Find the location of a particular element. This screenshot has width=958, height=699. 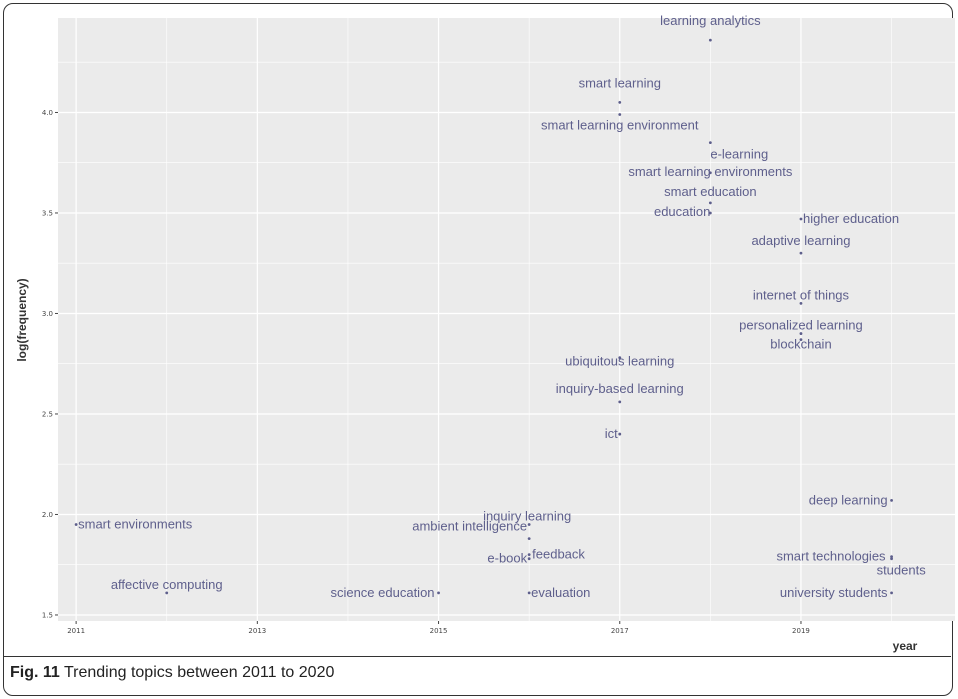

caption-text: Trending topics between 2011 to 2020 is located at coordinates (199, 672).